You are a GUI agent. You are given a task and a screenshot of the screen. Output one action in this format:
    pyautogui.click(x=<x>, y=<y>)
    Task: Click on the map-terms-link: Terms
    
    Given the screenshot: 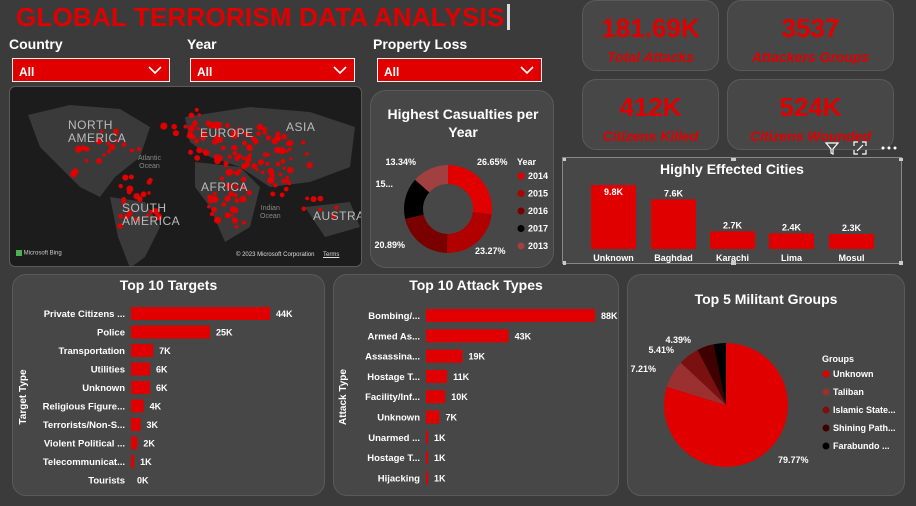 What is the action you would take?
    pyautogui.click(x=331, y=255)
    